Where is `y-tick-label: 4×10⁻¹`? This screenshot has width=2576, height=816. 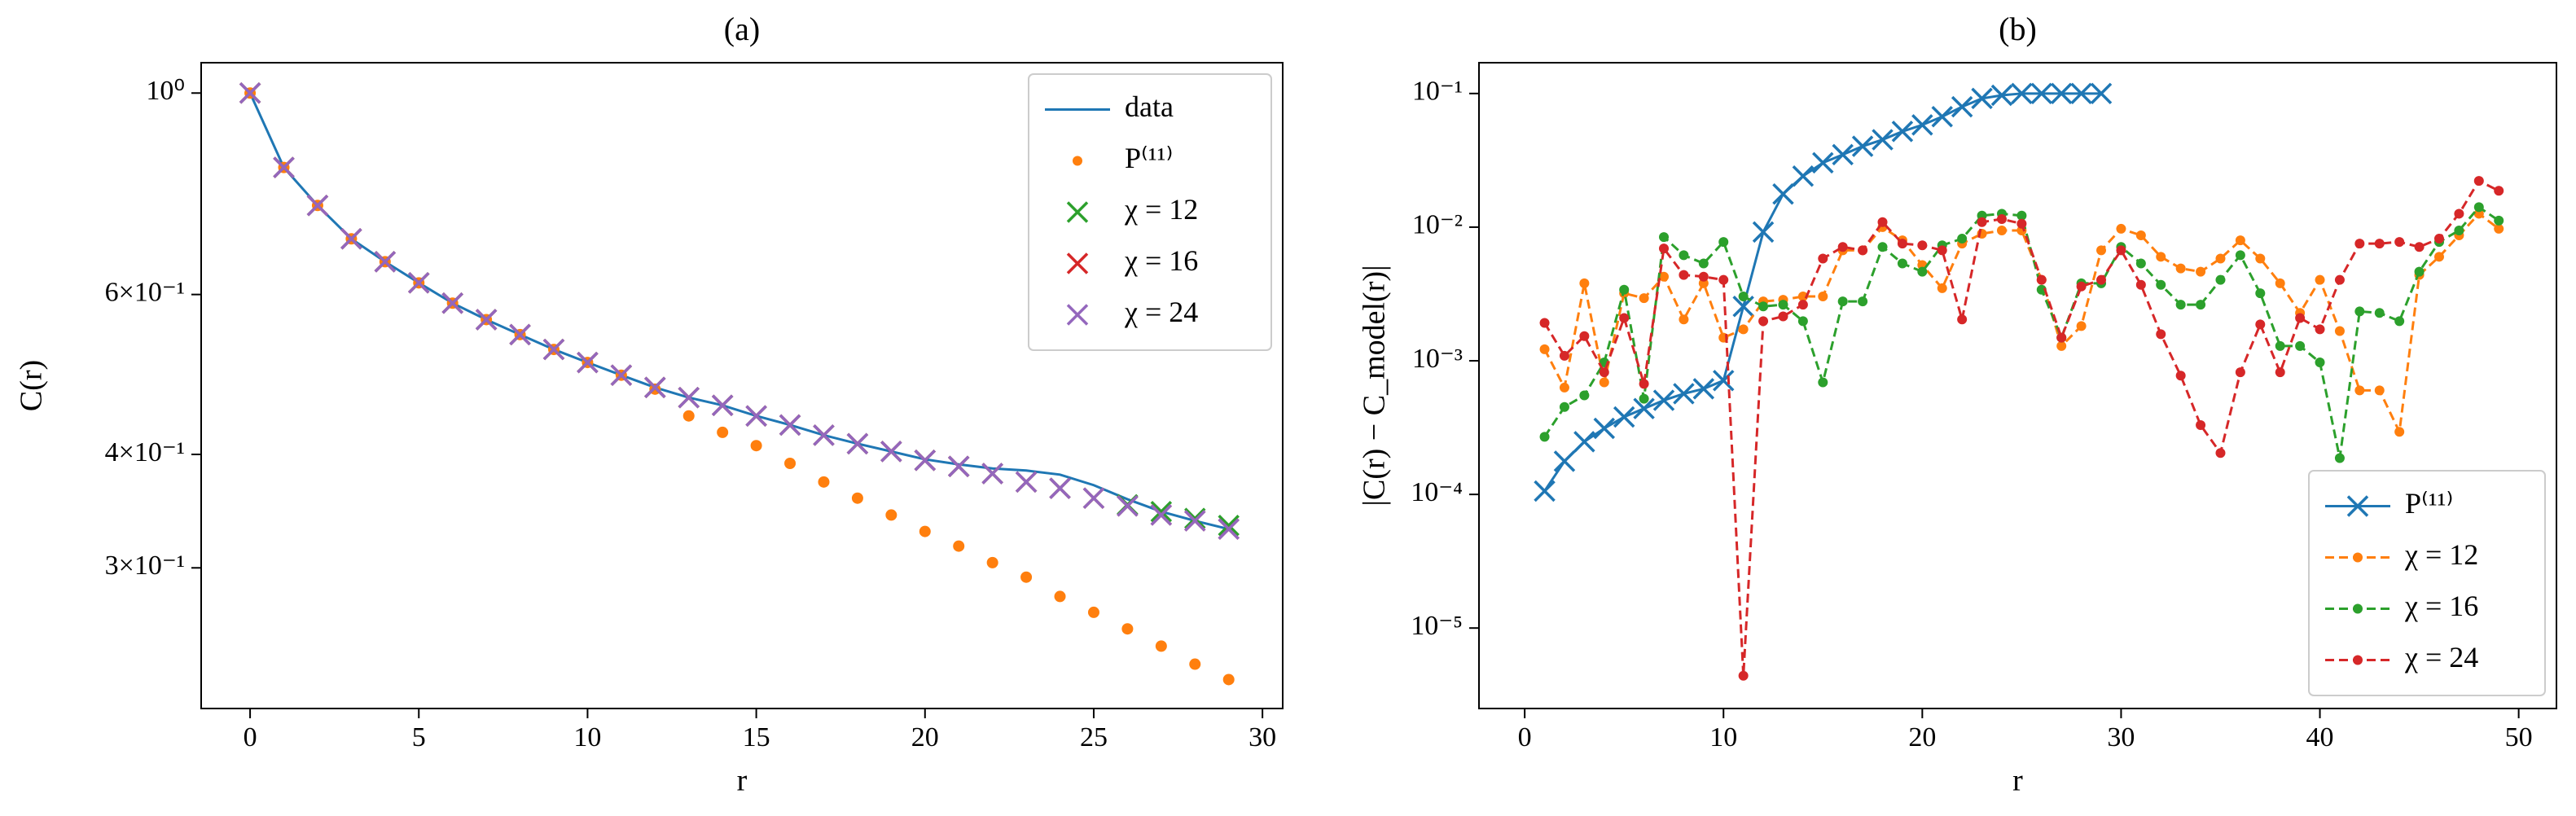
y-tick-label: 4×10⁻¹ is located at coordinates (145, 452).